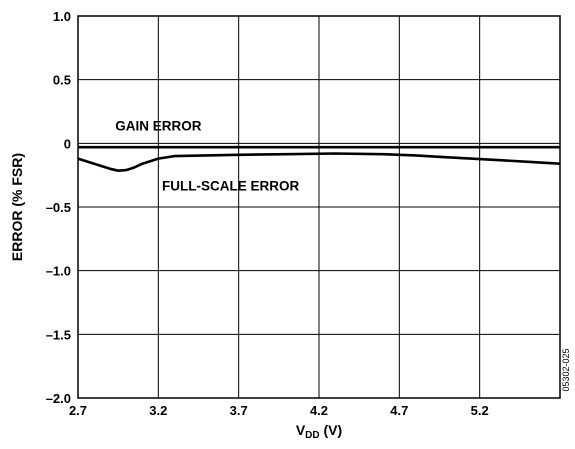  Describe the element at coordinates (62, 16) in the screenshot. I see `y-tick-label: 1.0` at that location.